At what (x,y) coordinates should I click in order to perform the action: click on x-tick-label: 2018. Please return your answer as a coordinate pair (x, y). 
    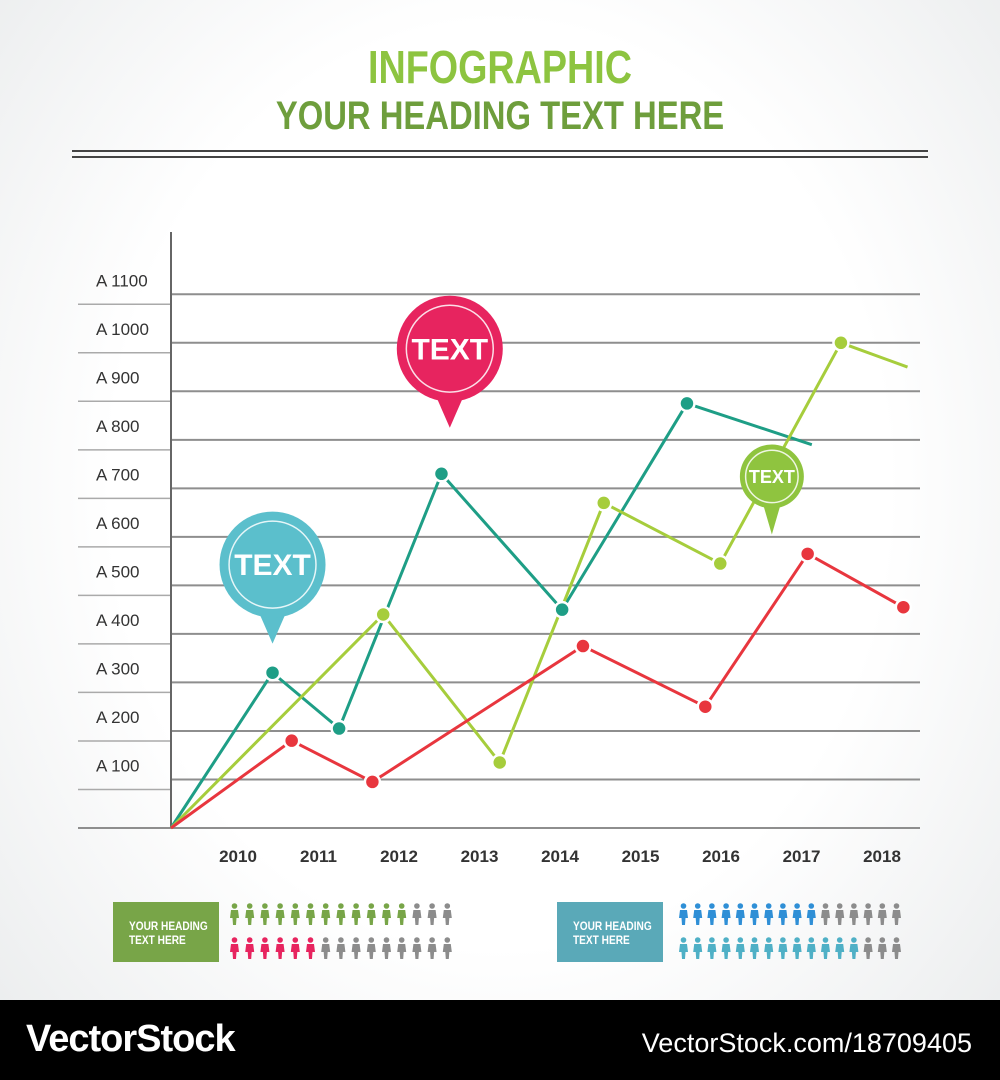
    Looking at the image, I should click on (882, 856).